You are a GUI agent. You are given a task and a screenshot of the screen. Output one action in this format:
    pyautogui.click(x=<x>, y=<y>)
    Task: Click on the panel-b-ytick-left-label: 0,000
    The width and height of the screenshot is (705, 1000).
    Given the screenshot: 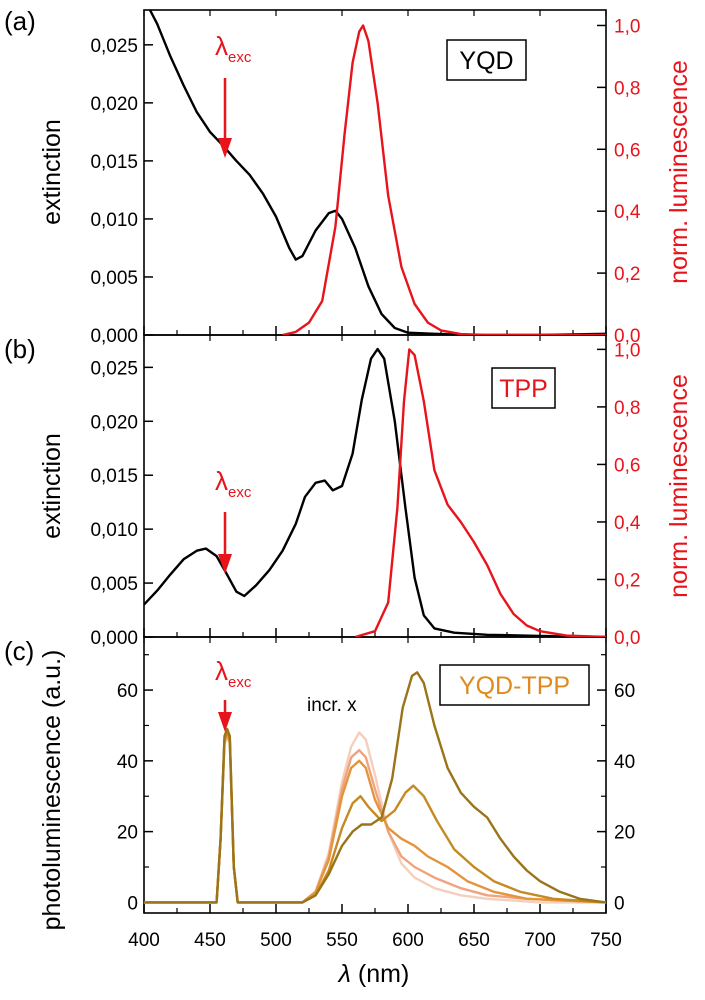 What is the action you would take?
    pyautogui.click(x=114, y=638)
    